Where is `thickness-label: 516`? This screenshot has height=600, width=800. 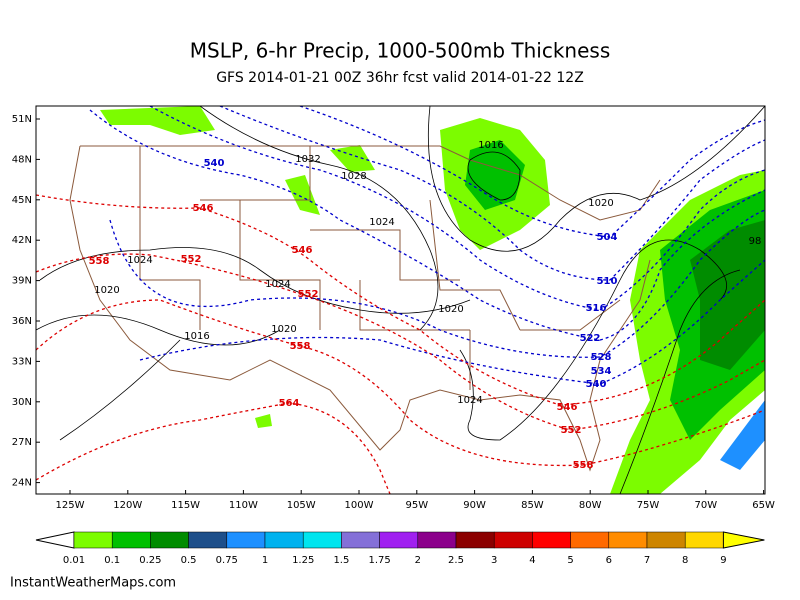 thickness-label: 516 is located at coordinates (596, 308).